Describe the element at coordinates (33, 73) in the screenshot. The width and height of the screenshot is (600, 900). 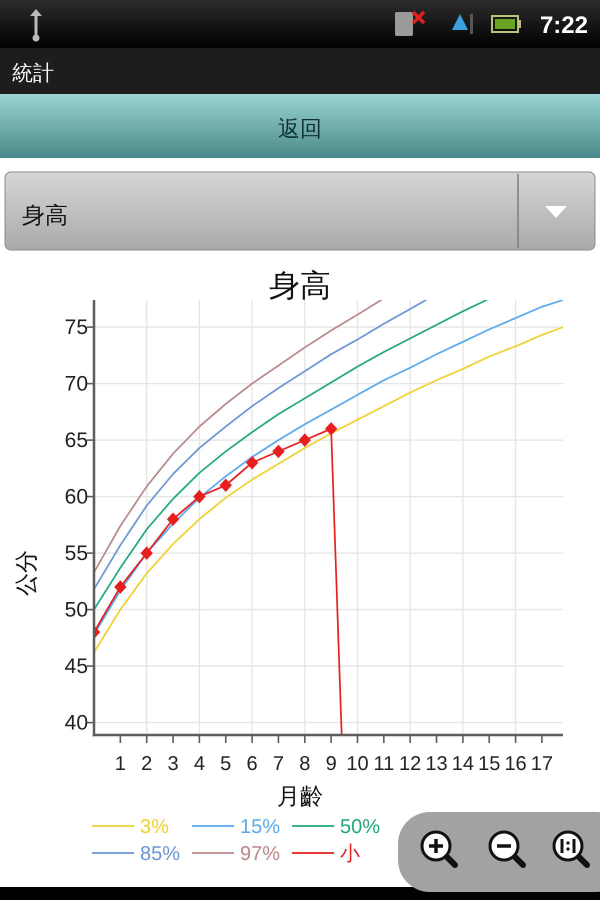
I see `annotation: 統計` at that location.